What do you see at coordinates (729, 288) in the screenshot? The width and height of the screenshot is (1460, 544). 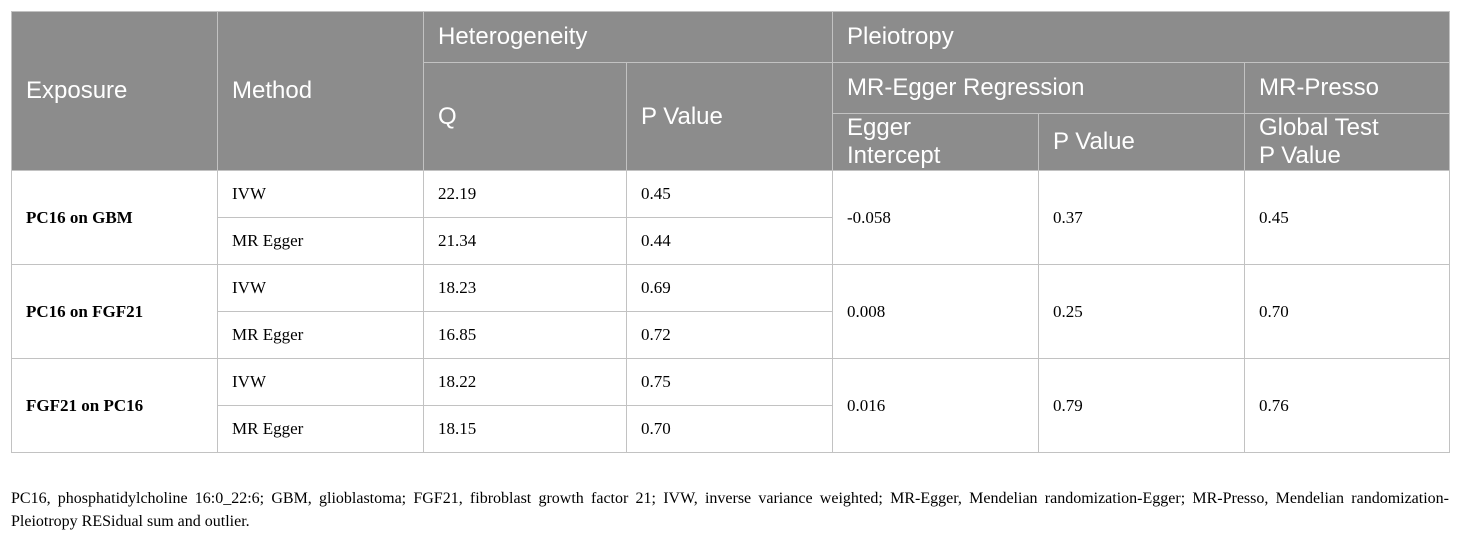 I see `p-value-cell: 0.69` at bounding box center [729, 288].